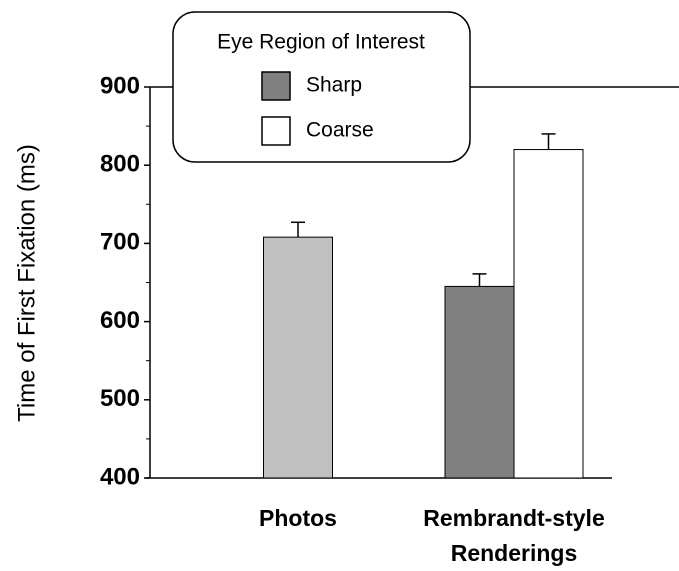 This screenshot has width=679, height=571. I want to click on y-tick-label: 500, so click(120, 398).